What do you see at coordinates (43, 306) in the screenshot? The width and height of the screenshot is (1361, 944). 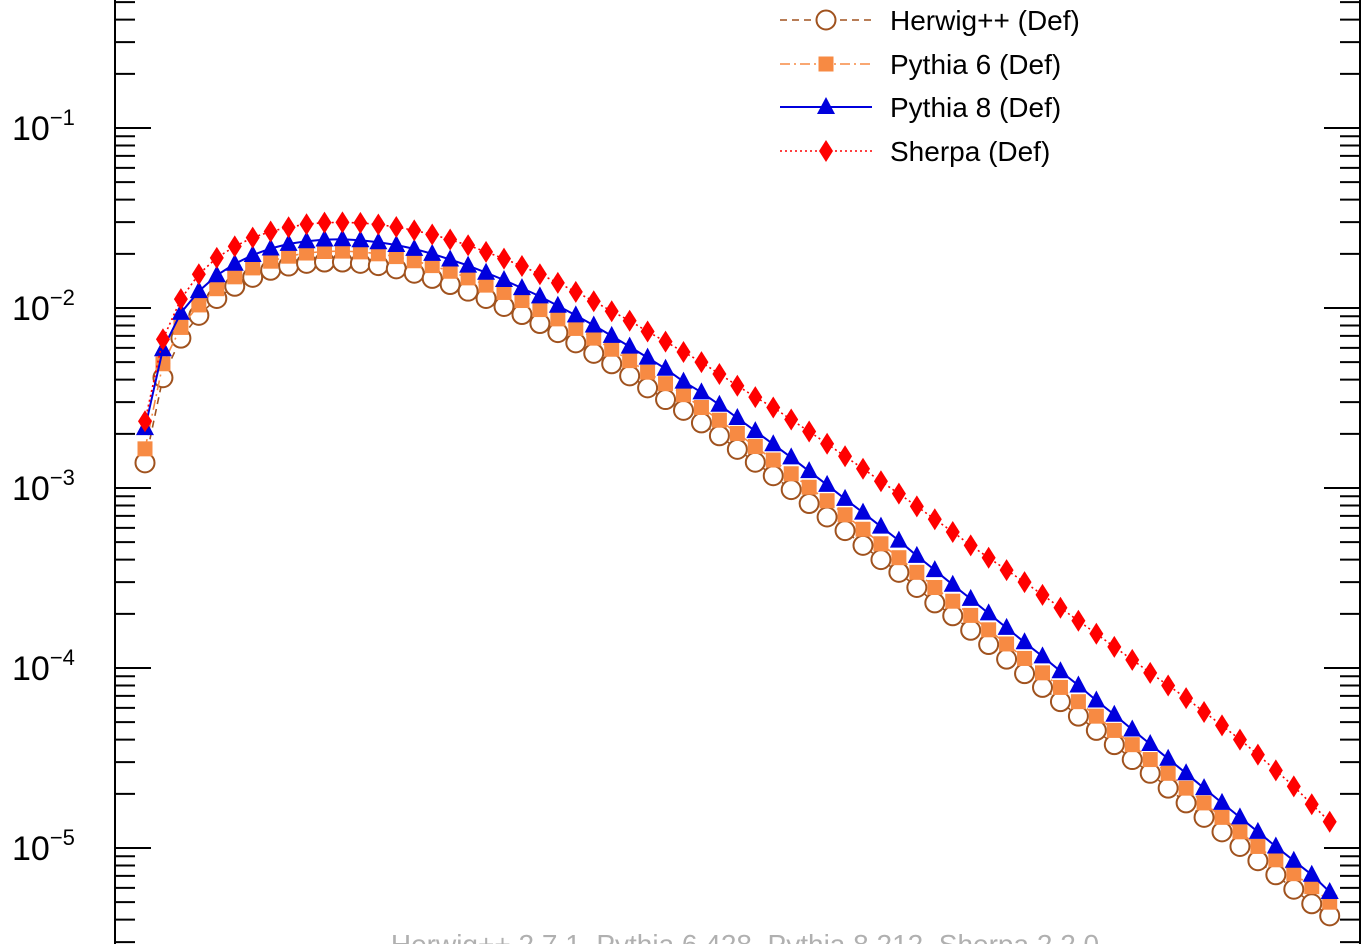 I see `y-tick-label: 10⁻²` at bounding box center [43, 306].